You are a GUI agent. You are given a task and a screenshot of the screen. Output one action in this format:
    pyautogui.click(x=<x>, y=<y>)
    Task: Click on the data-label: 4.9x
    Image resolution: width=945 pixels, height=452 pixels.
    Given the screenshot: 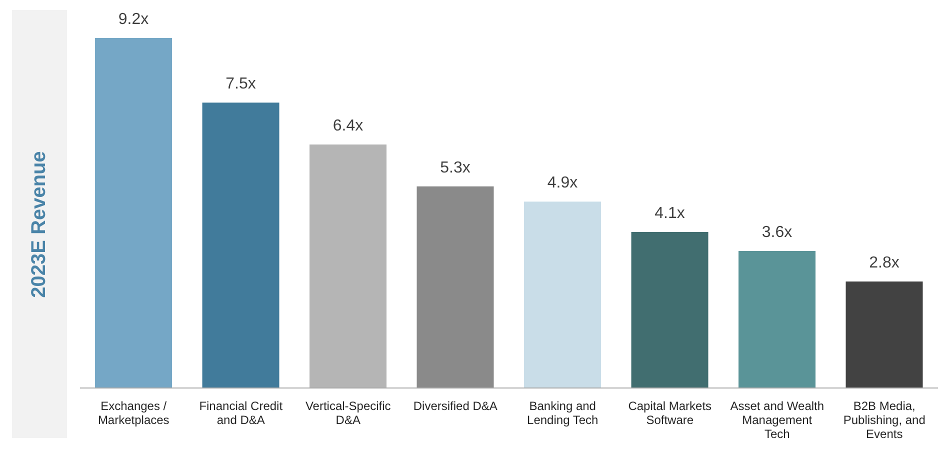 What is the action you would take?
    pyautogui.click(x=562, y=183)
    